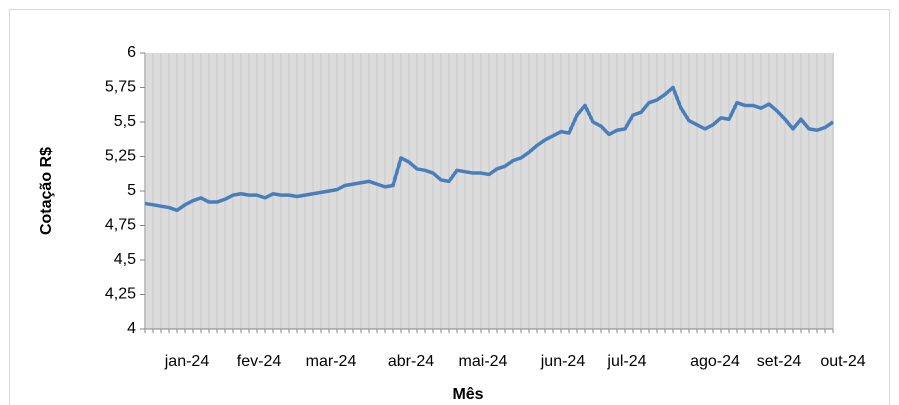 The width and height of the screenshot is (899, 405). I want to click on x-tick-label: jul-24, so click(626, 361).